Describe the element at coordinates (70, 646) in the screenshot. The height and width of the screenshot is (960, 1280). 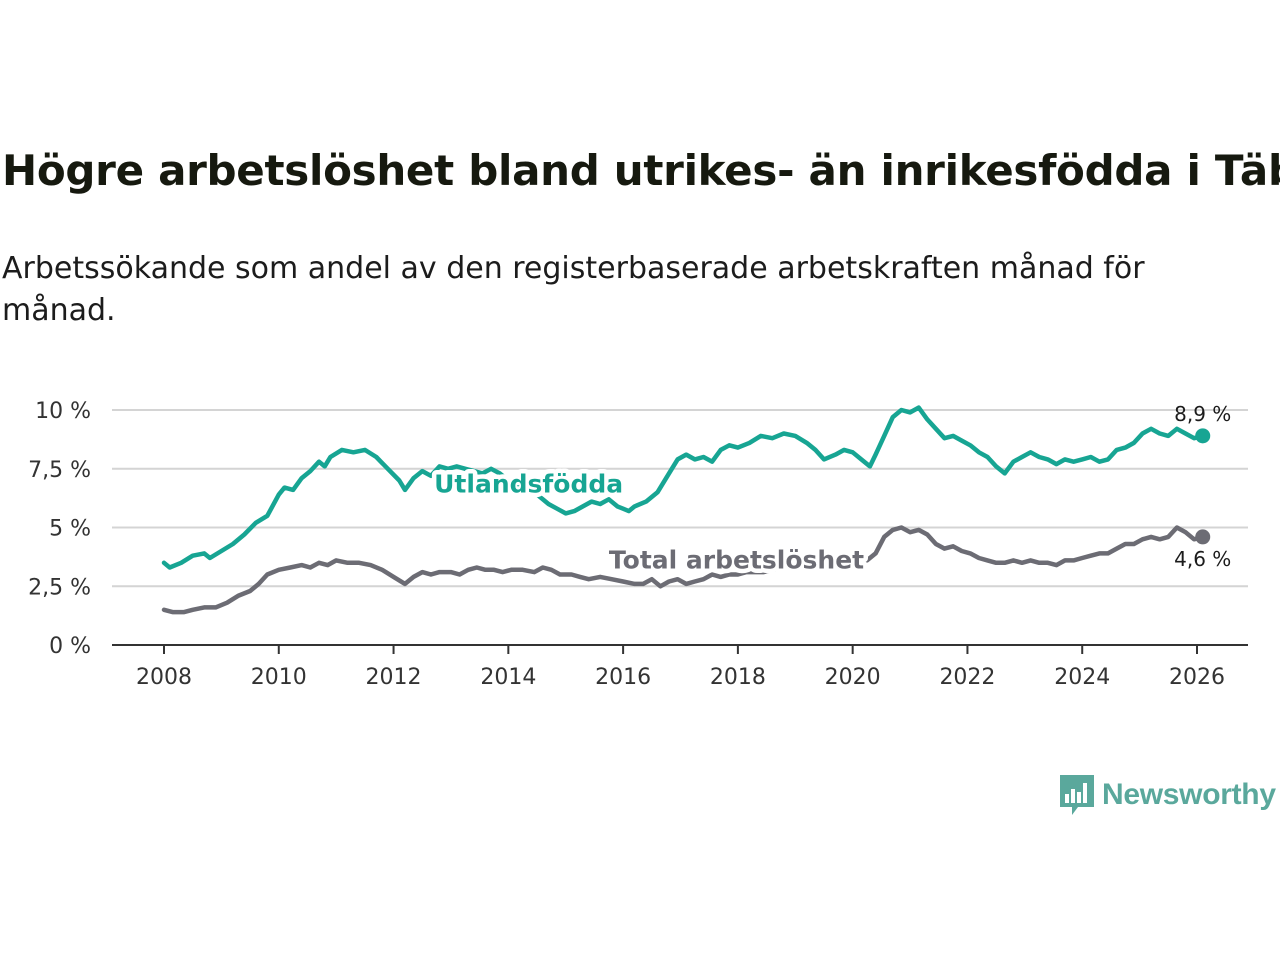
I see `y-tick-label: 0 %` at that location.